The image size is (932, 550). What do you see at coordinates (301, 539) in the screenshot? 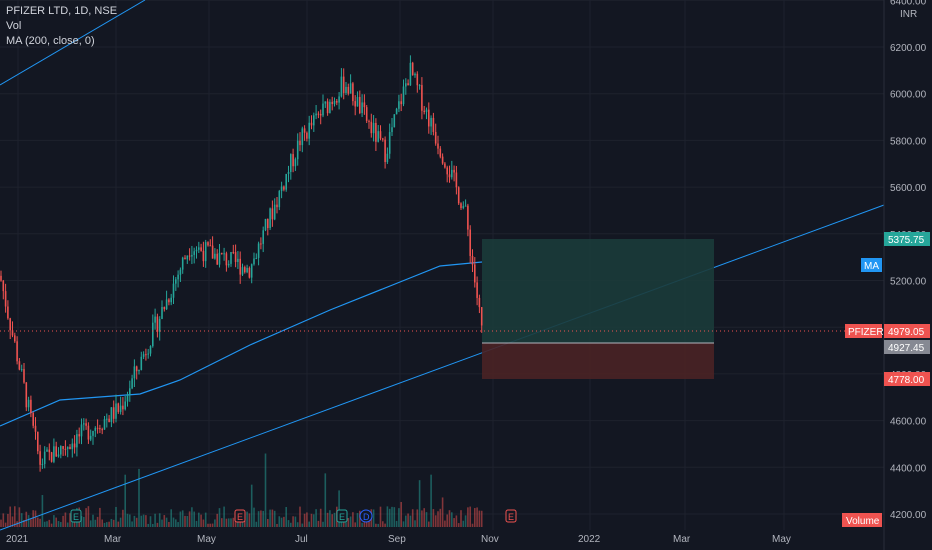
I see `time-tick-label: Jul` at bounding box center [301, 539].